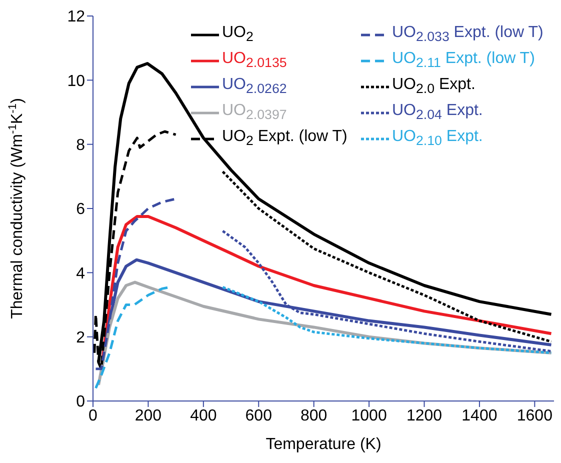  I want to click on y-tick-label: 10, so click(76, 81).